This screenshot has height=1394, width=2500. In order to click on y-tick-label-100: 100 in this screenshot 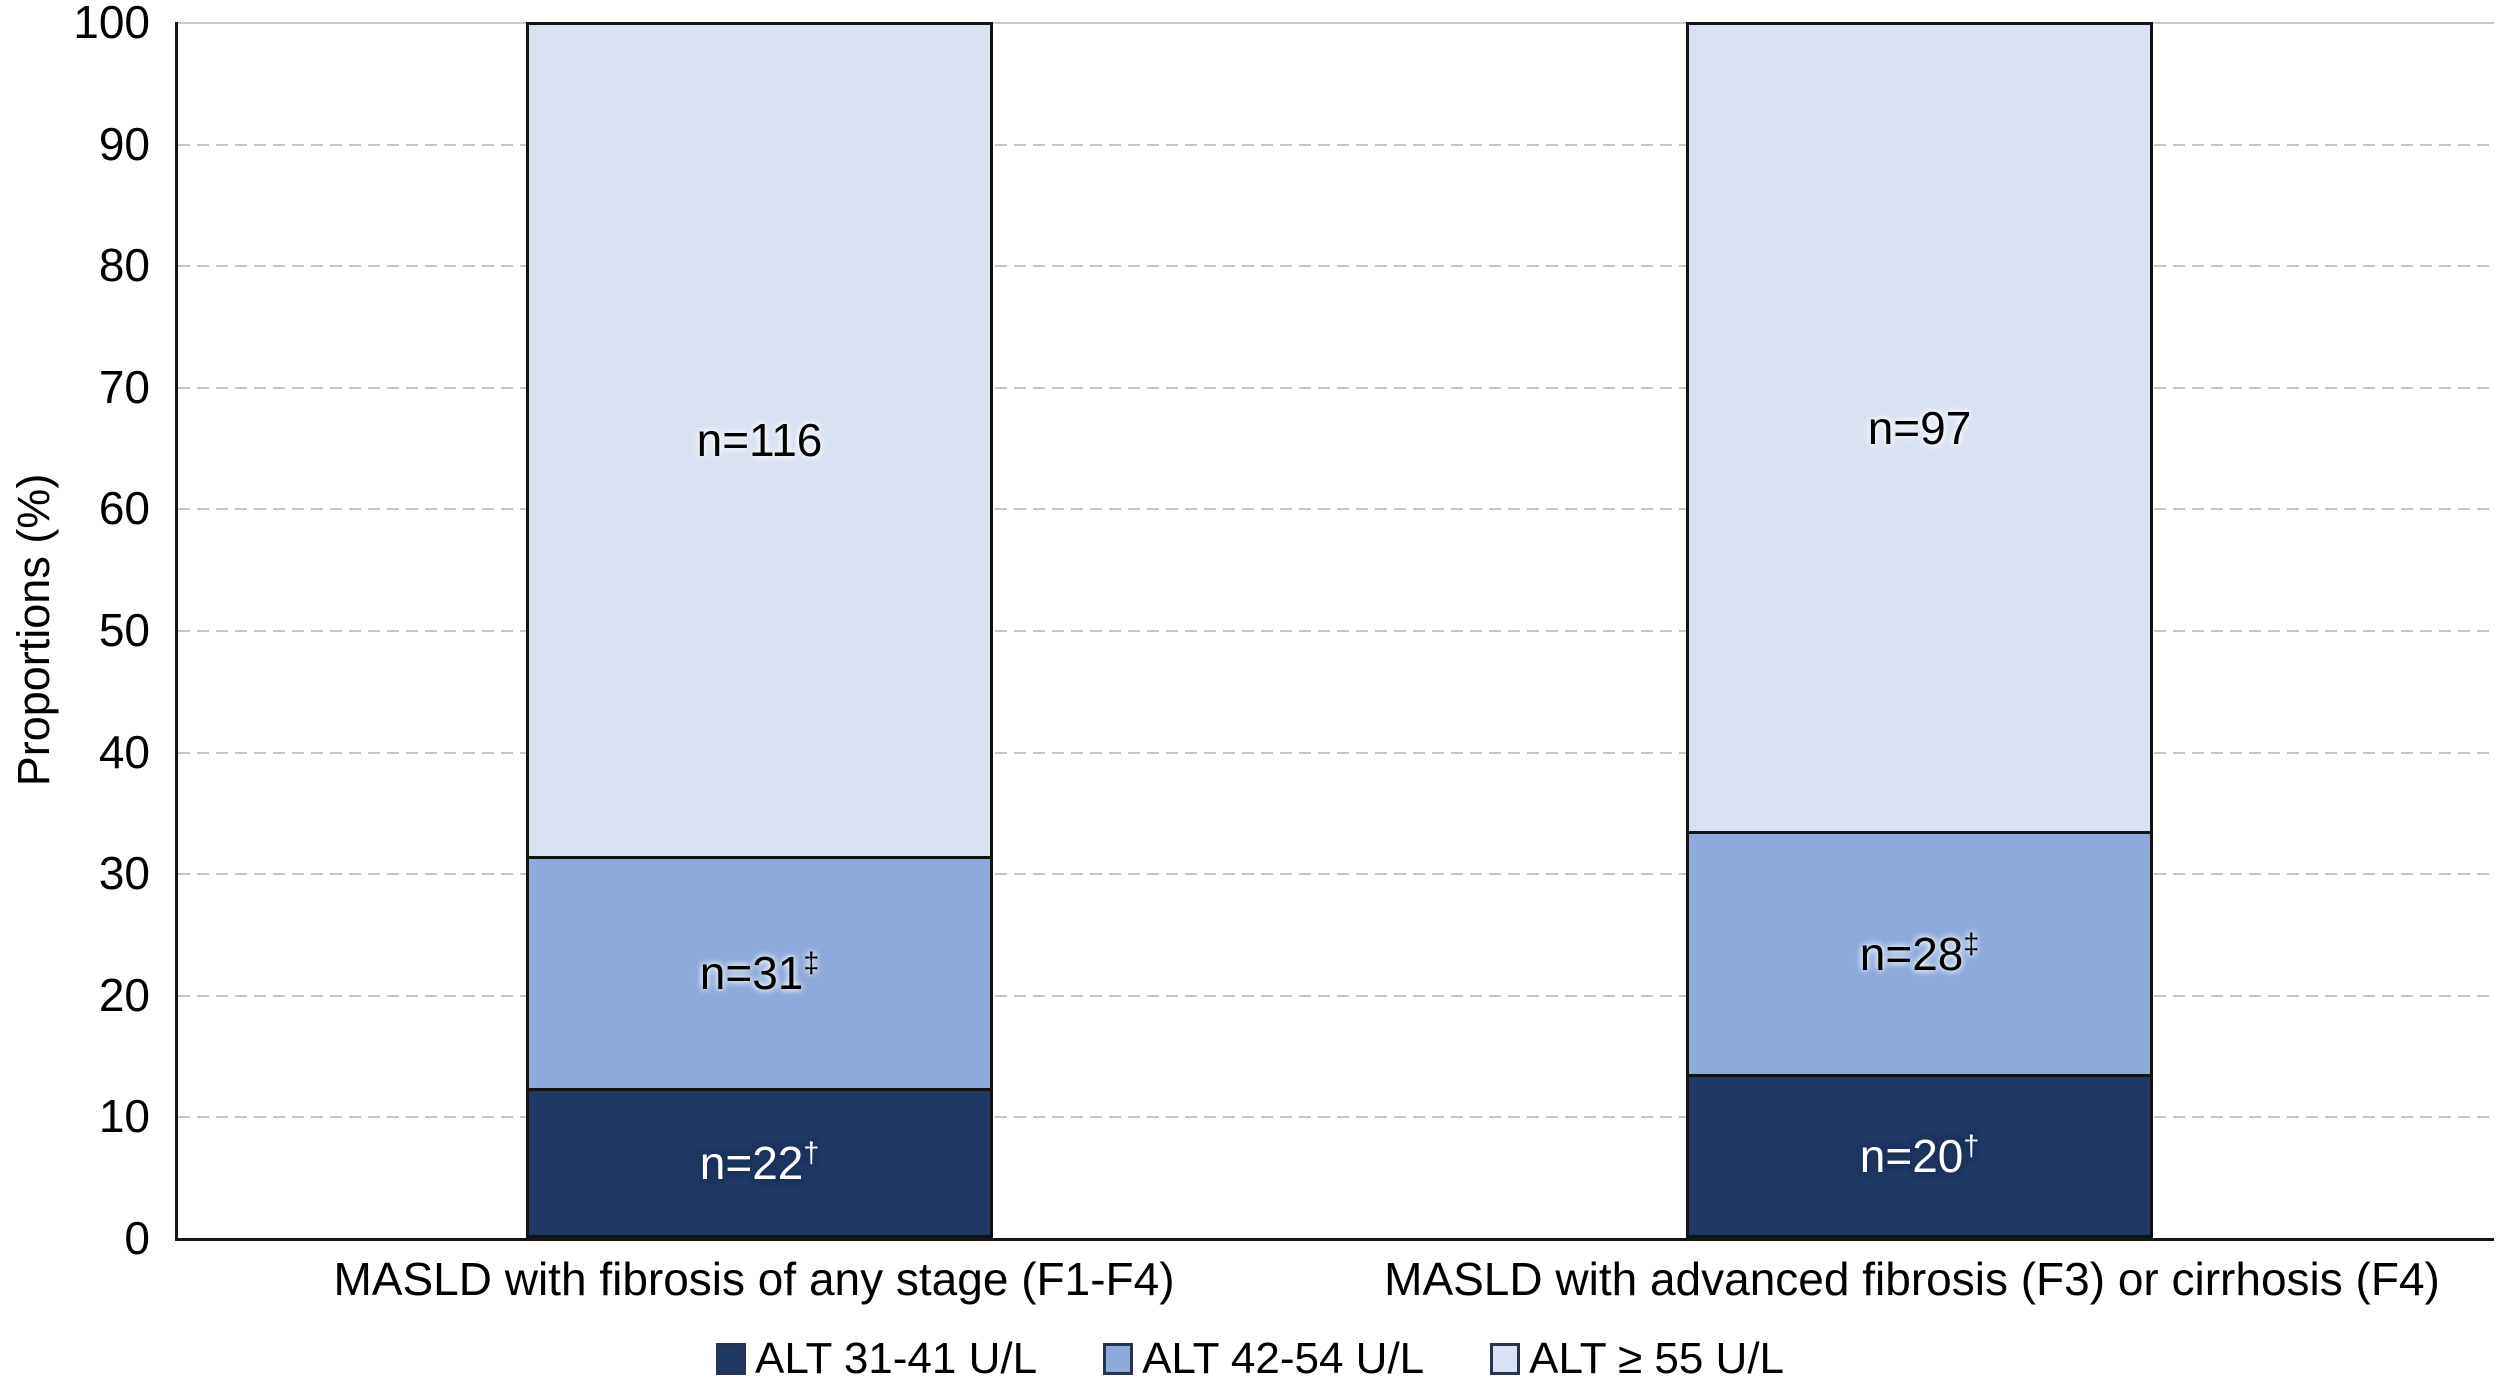, I will do `click(111, 24)`.